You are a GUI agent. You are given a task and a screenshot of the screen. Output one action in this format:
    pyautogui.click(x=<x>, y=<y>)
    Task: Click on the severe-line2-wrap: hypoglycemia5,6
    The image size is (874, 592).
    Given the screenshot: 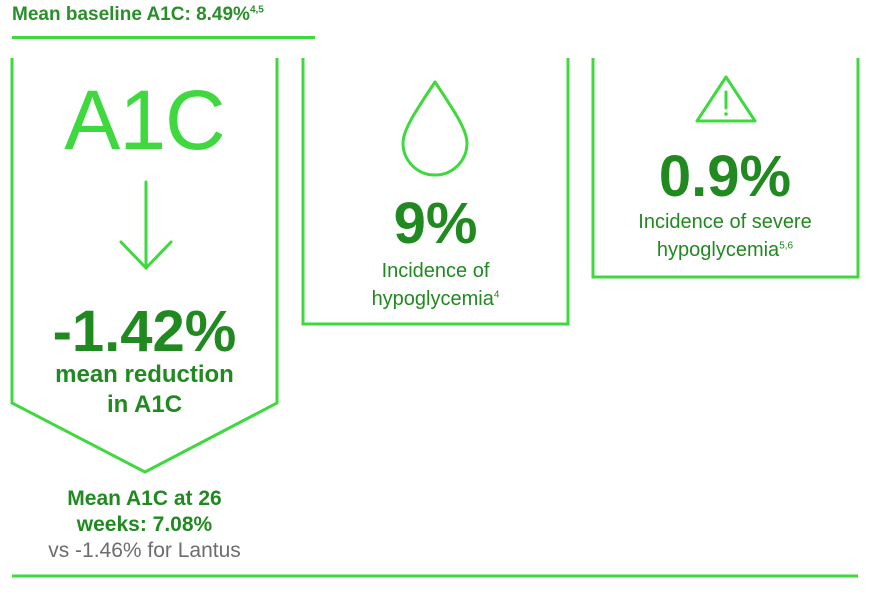 What is the action you would take?
    pyautogui.click(x=725, y=250)
    